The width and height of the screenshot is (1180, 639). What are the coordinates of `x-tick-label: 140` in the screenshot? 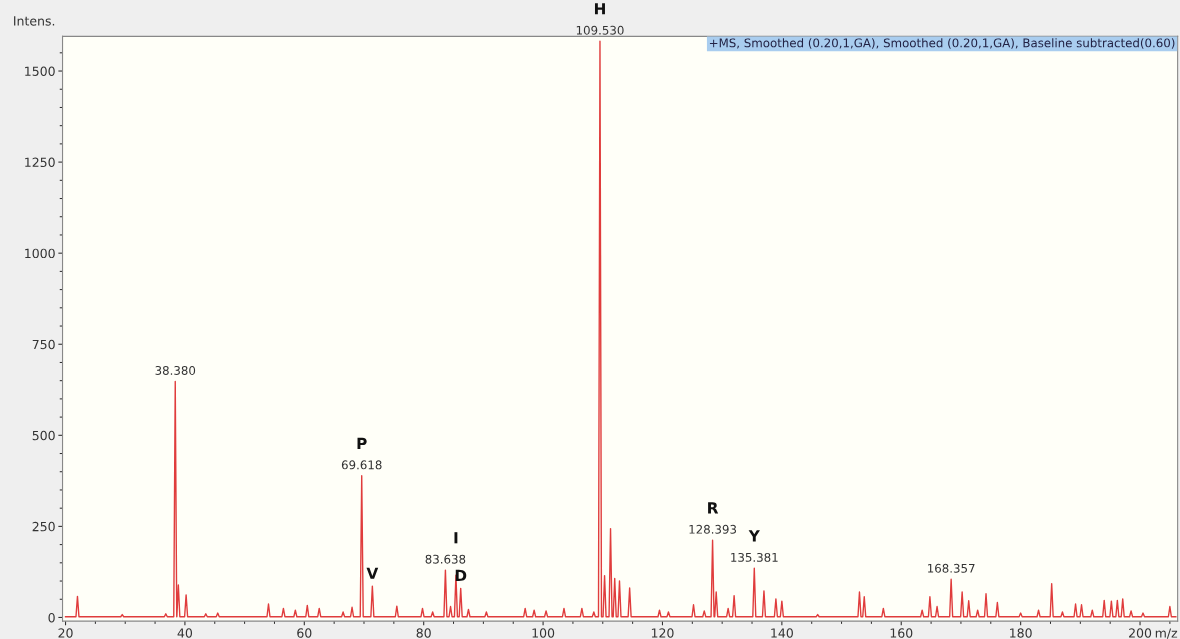 It's located at (782, 633).